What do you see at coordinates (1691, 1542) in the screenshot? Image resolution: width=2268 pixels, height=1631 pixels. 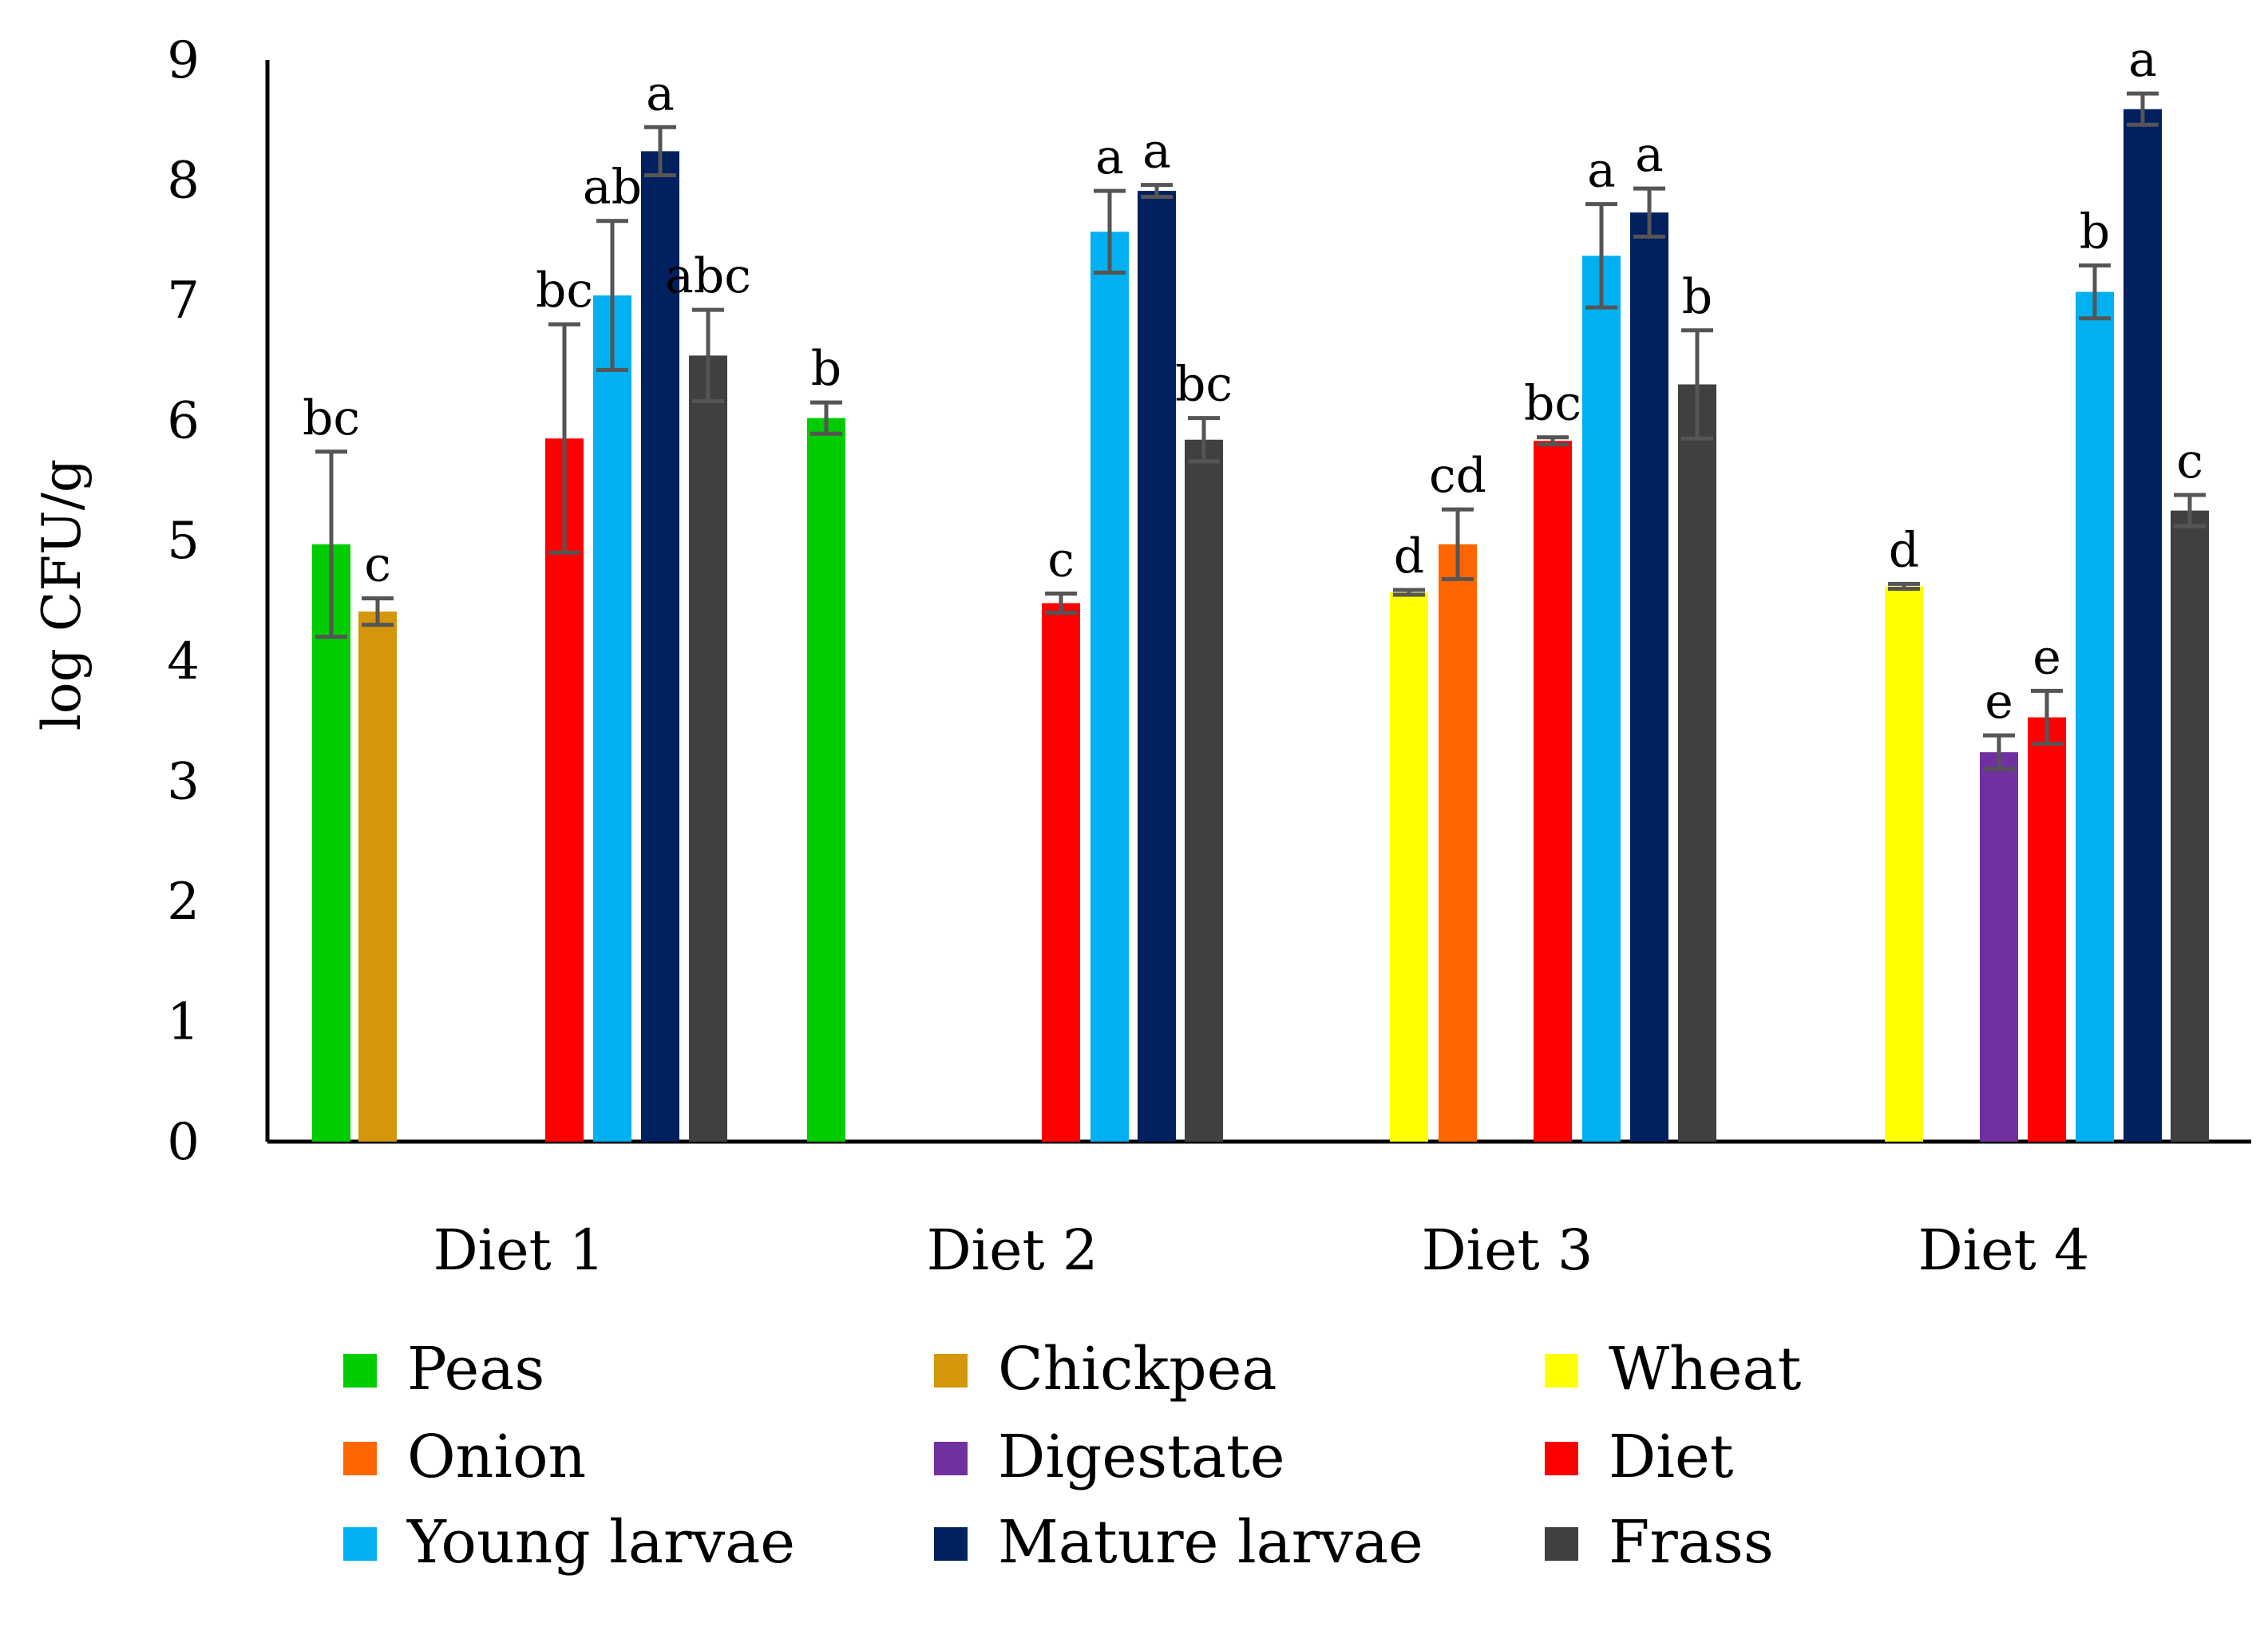 I see `legend-label: Frass` at bounding box center [1691, 1542].